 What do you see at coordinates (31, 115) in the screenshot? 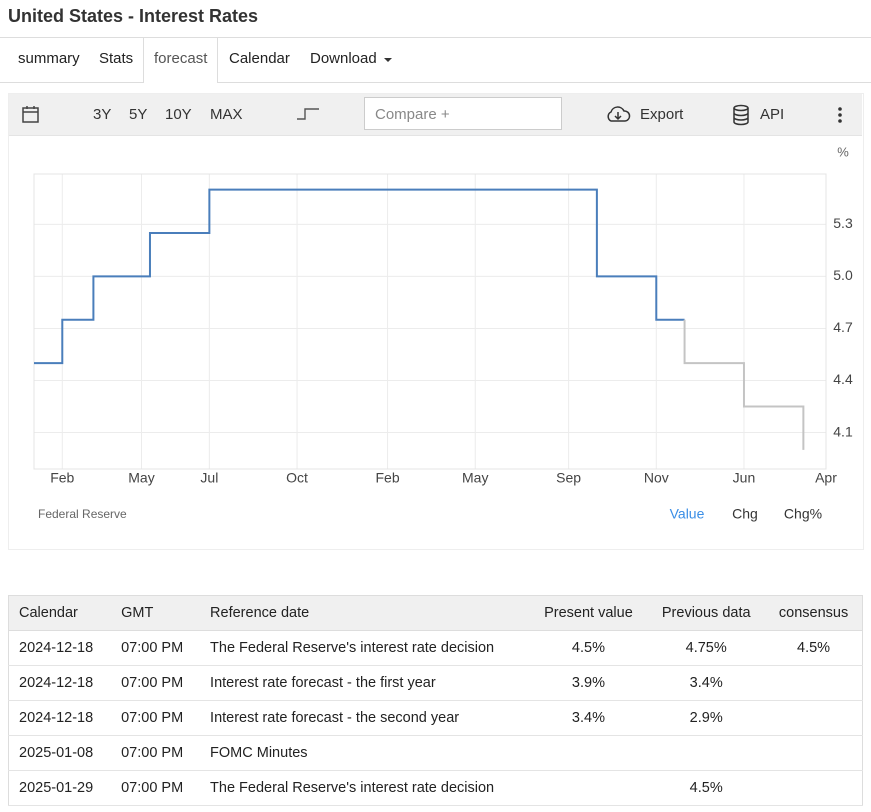
I see `calendar-icon` at bounding box center [31, 115].